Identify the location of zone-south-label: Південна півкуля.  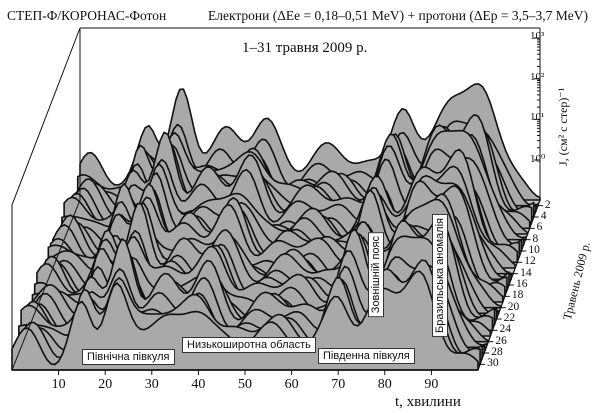
(366, 356).